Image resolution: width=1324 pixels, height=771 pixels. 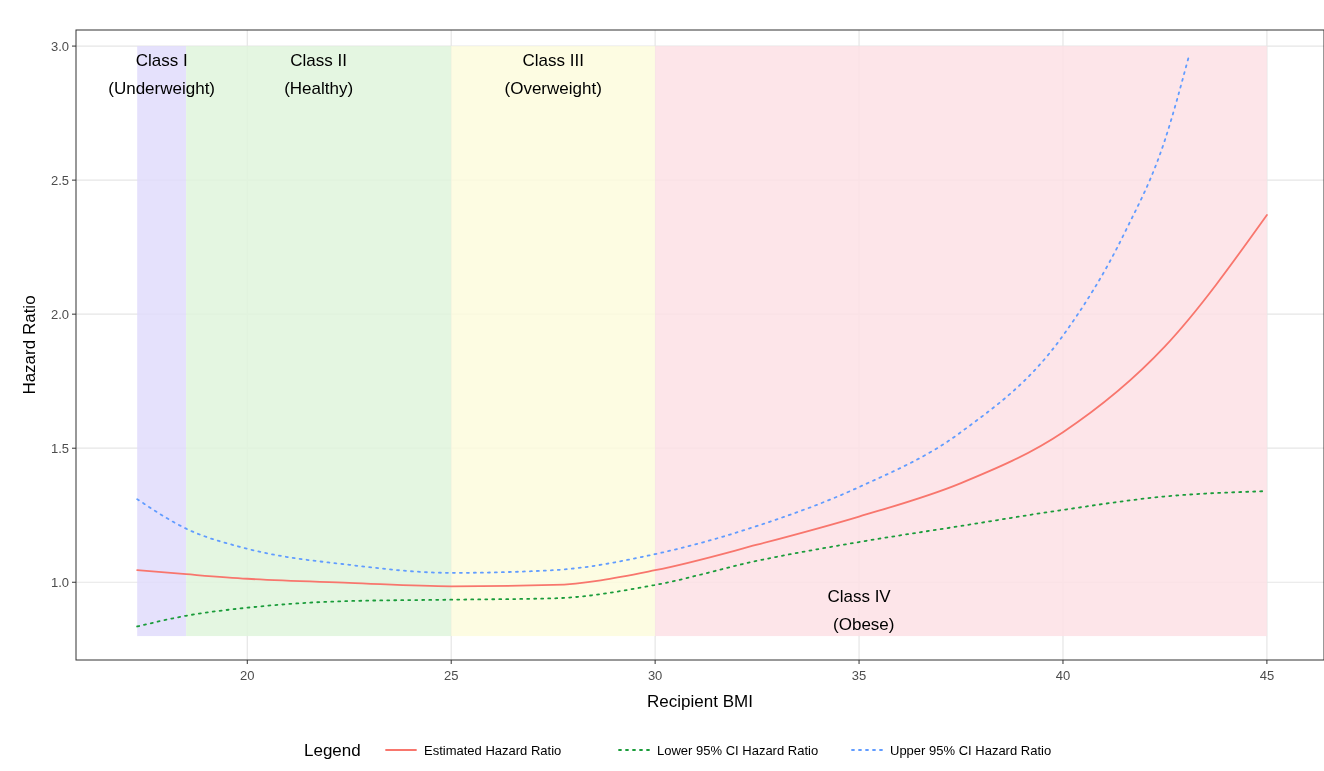 What do you see at coordinates (59, 448) in the screenshot?
I see `y-tick-label: 1.5` at bounding box center [59, 448].